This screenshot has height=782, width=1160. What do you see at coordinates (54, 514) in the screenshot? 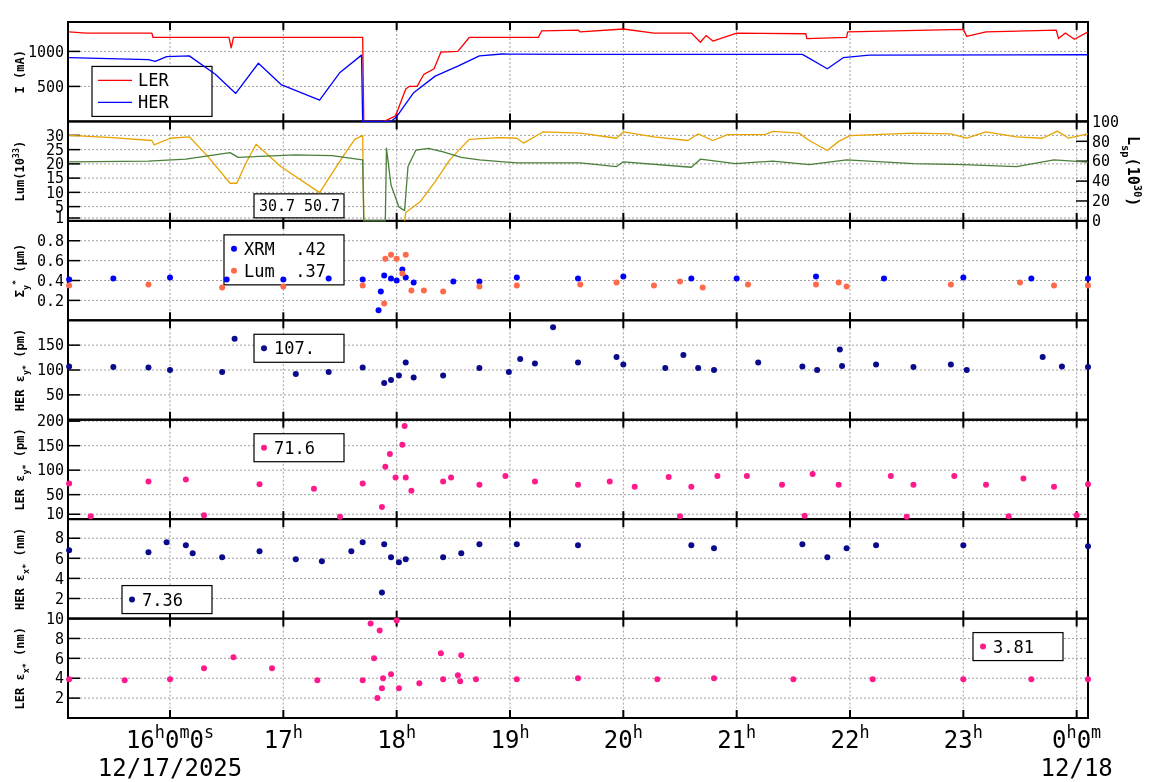
I see `y-tick-label: 10` at bounding box center [54, 514].